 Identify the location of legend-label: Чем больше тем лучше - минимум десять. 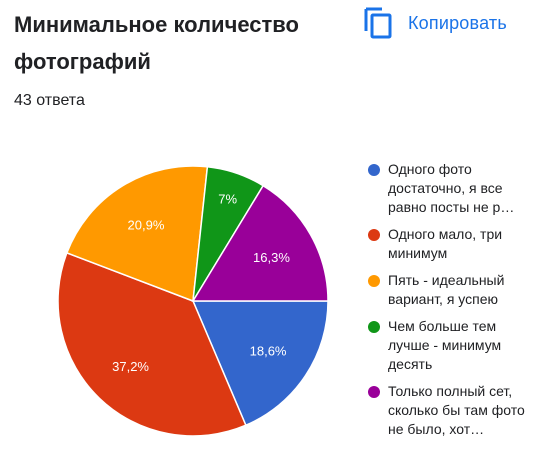
(445, 345).